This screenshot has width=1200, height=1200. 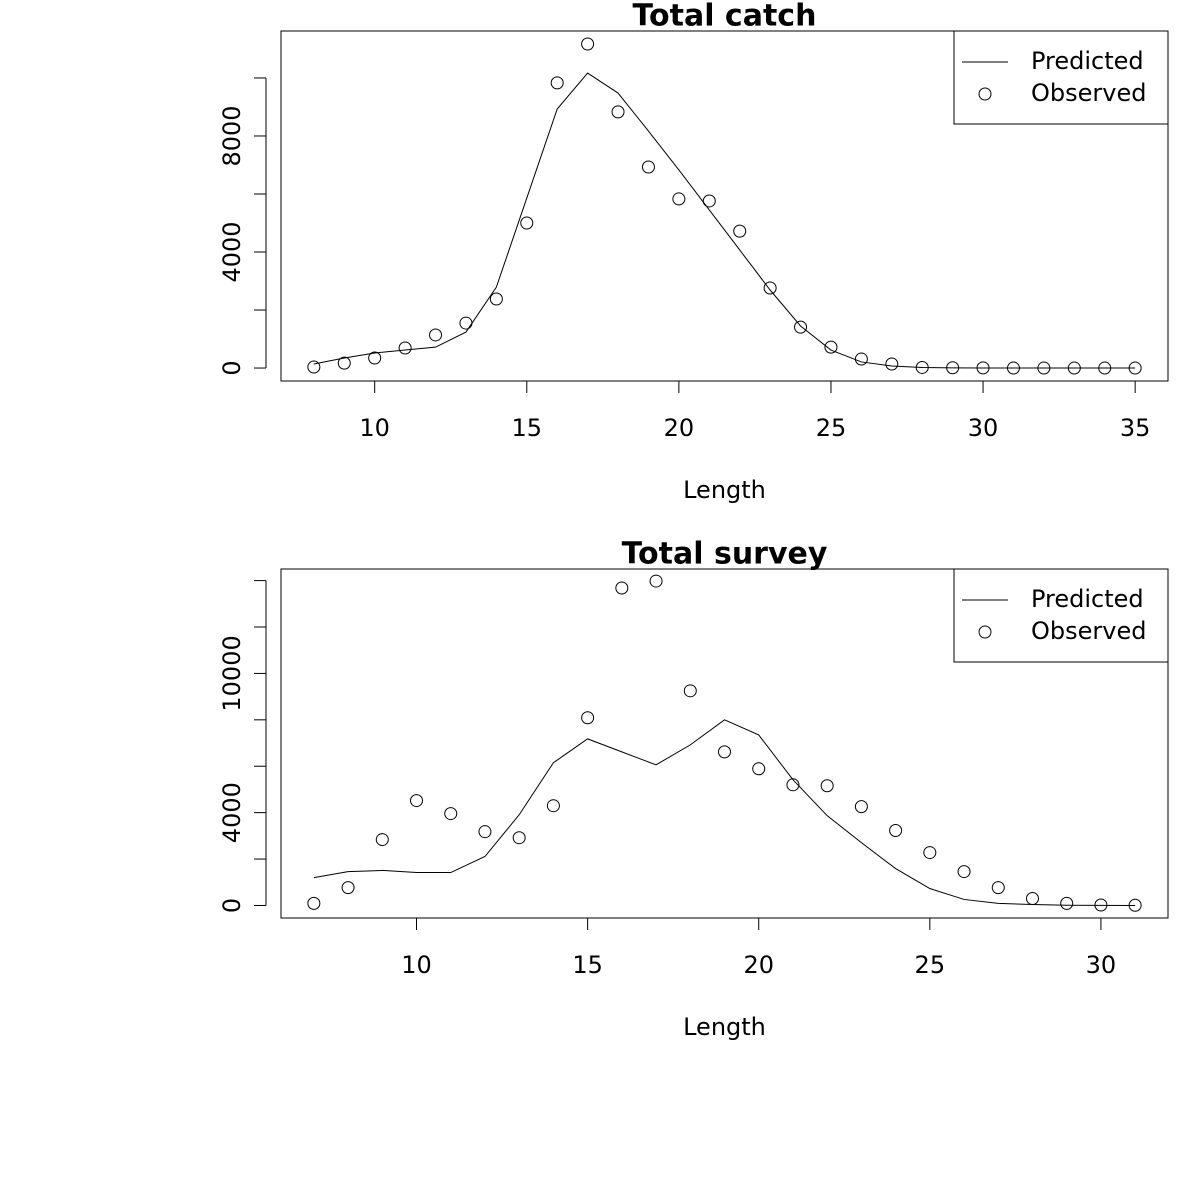 I want to click on chart-title: Total catch, so click(x=725, y=17).